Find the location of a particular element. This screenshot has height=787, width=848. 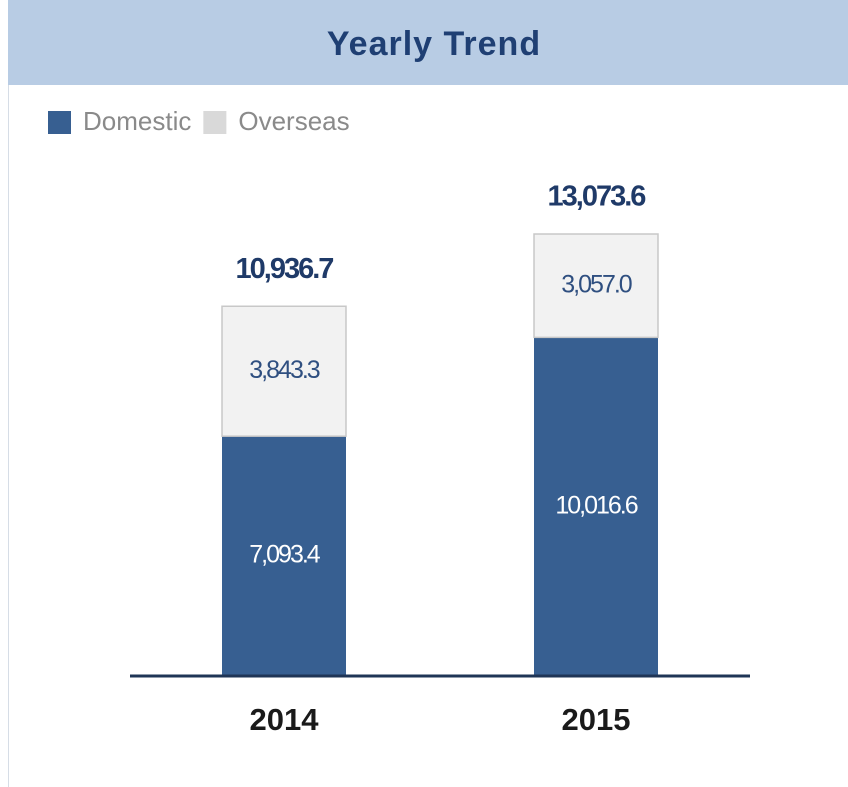

header-band is located at coordinates (428, 42).